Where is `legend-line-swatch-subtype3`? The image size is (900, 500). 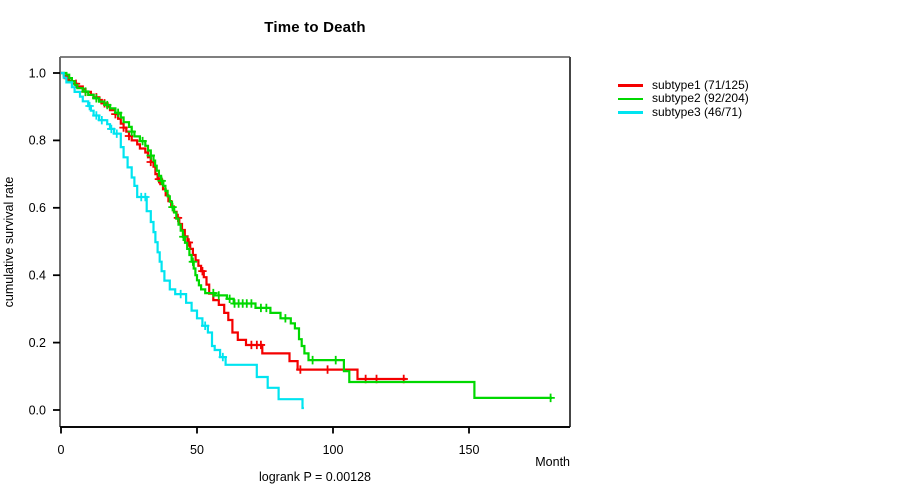 legend-line-swatch-subtype3 is located at coordinates (630, 112).